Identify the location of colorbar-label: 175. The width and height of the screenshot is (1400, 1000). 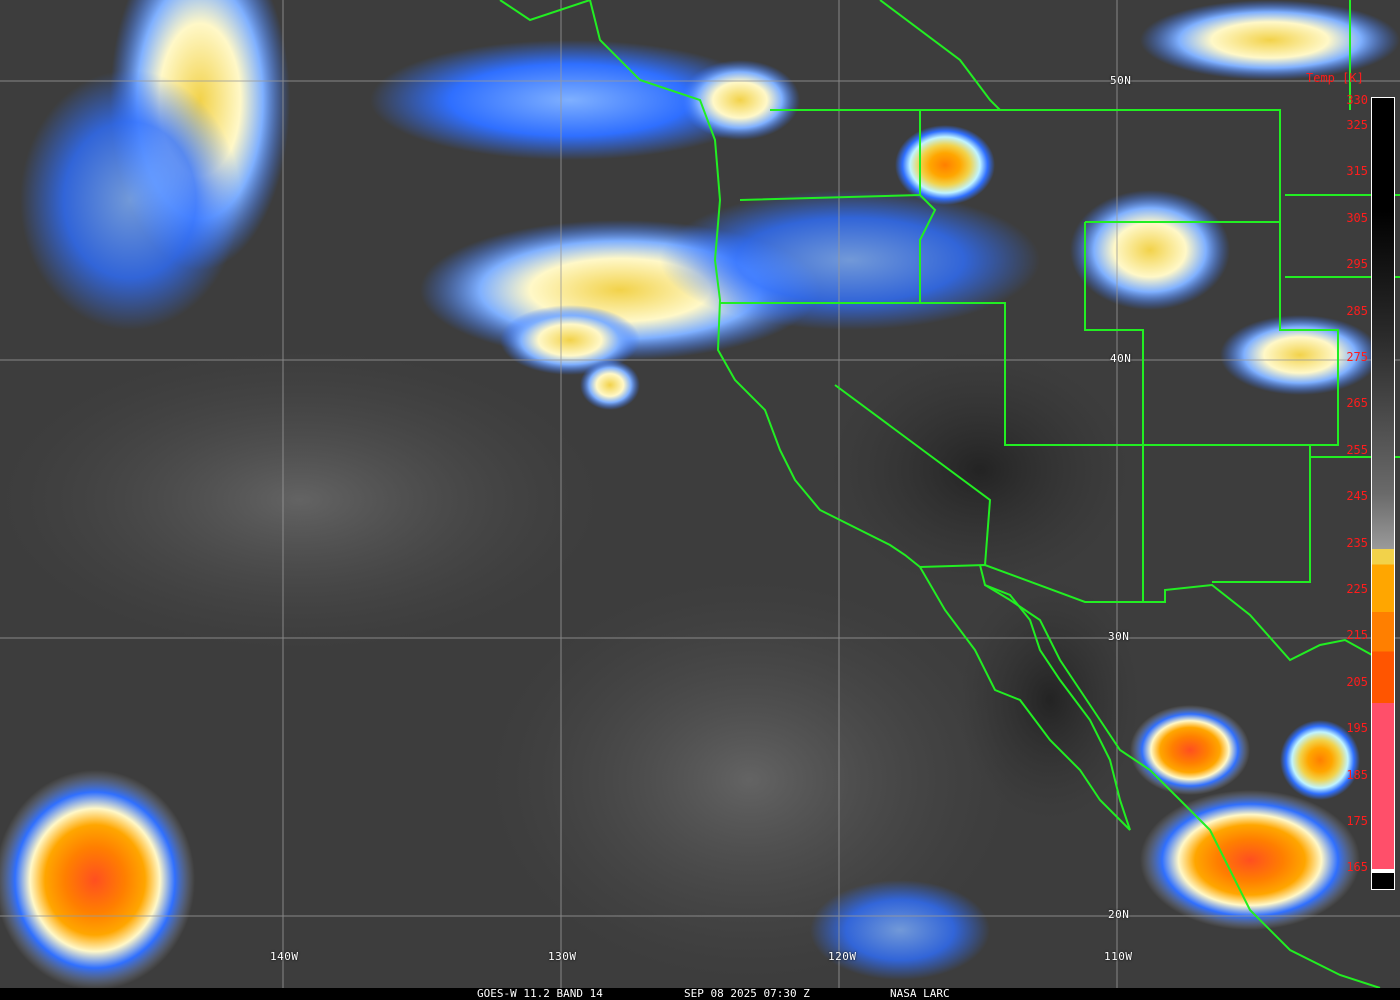
(1357, 821).